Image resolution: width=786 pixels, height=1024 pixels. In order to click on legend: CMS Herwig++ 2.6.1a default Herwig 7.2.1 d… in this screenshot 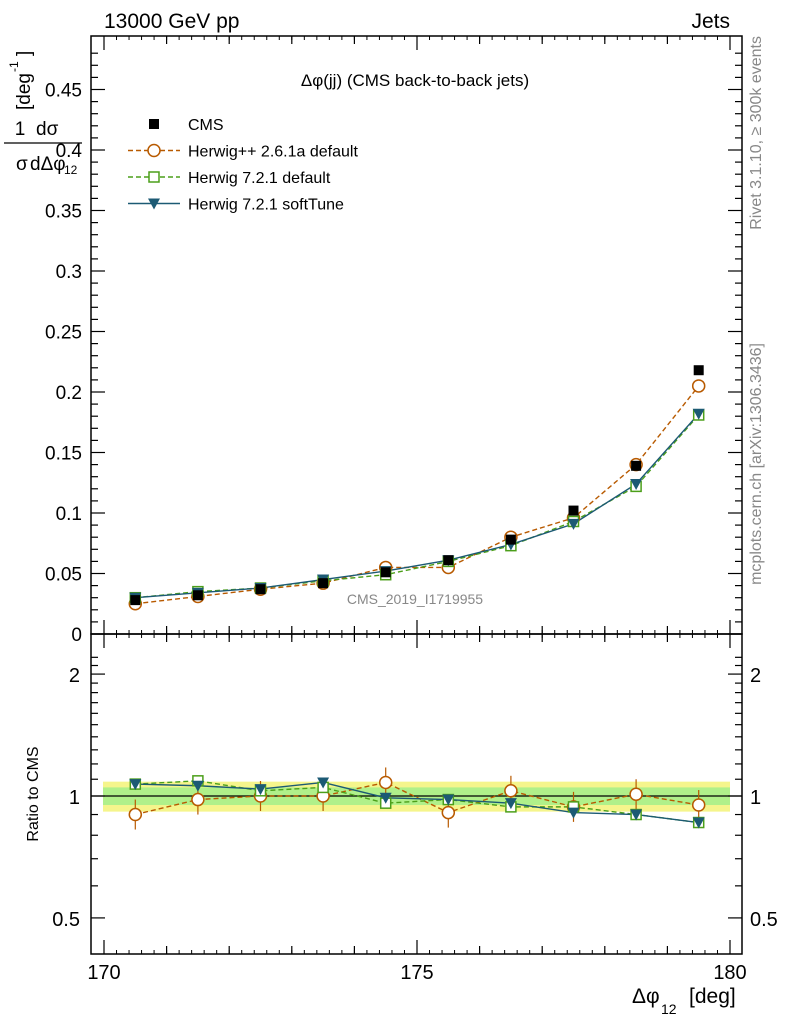, I will do `click(243, 165)`.